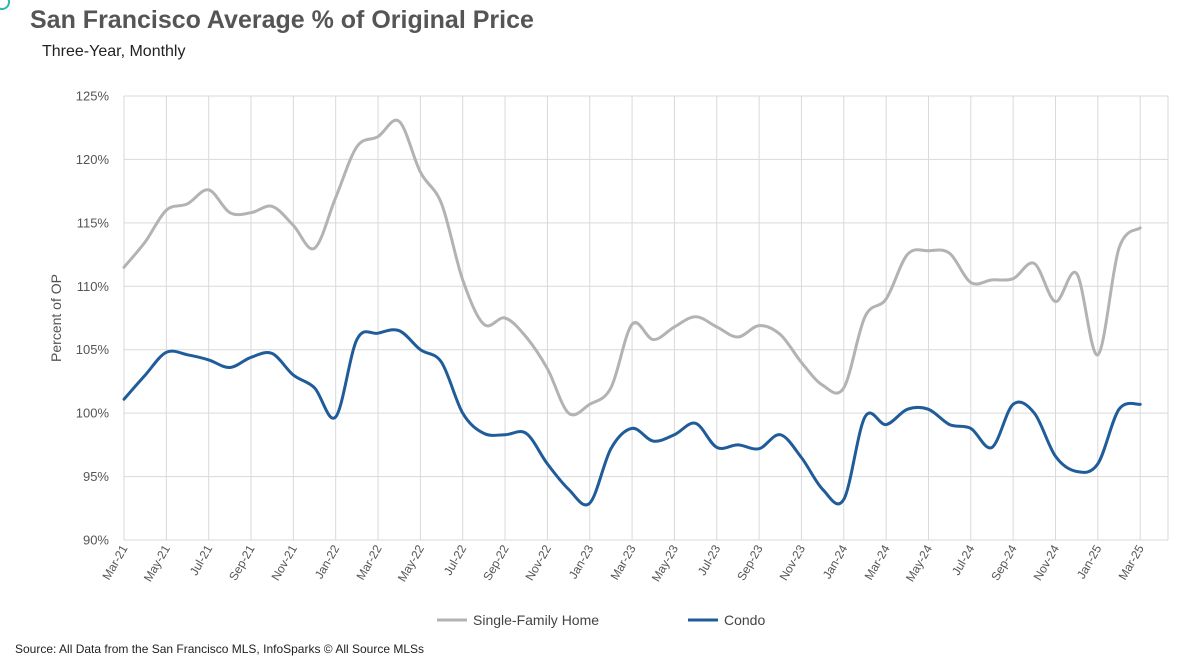 This screenshot has height=664, width=1184. What do you see at coordinates (242, 562) in the screenshot?
I see `x-tick-label: Sep-21` at bounding box center [242, 562].